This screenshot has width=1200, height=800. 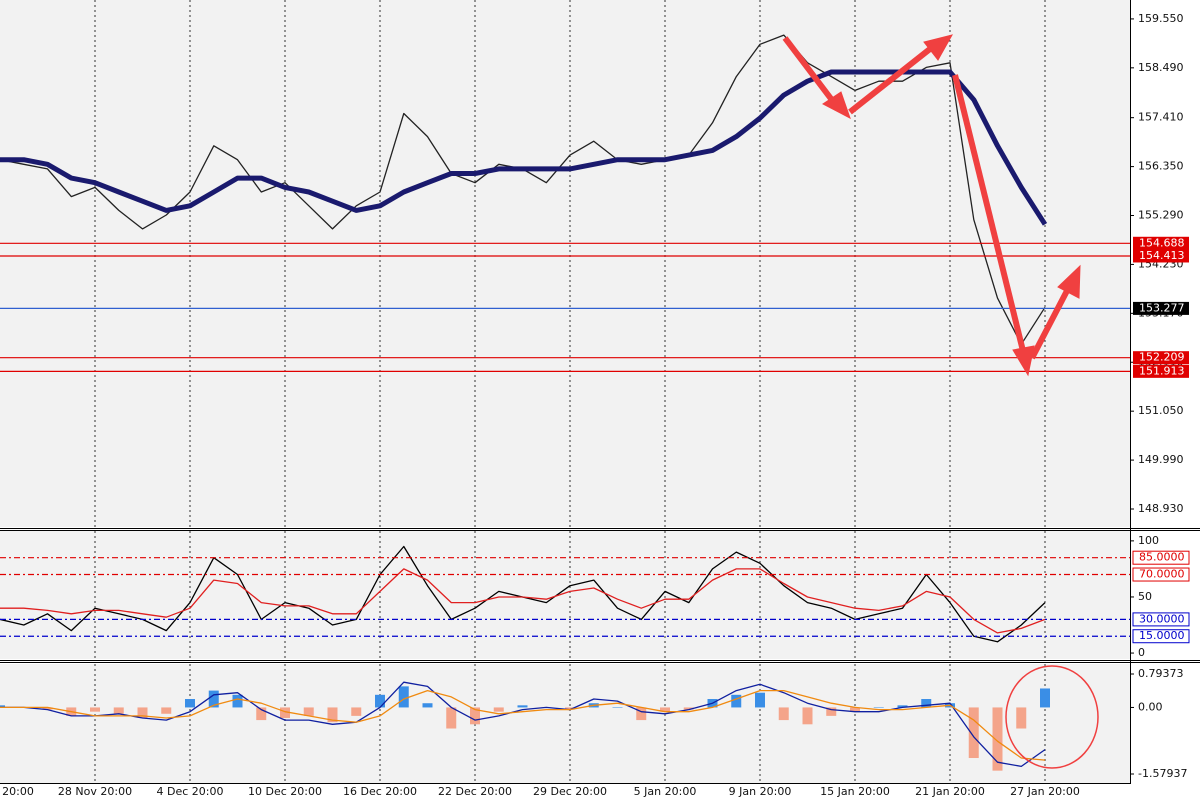 What do you see at coordinates (1161, 508) in the screenshot?
I see `y-tick-label: 148.930` at bounding box center [1161, 508].